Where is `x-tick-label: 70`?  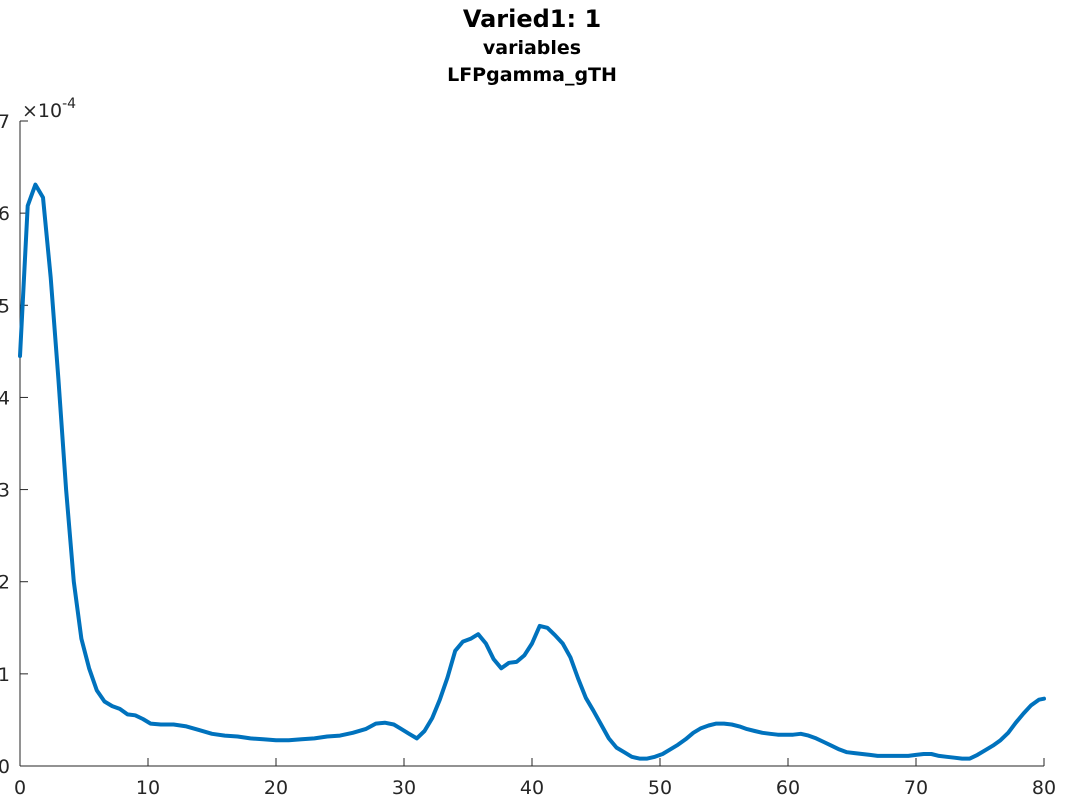
x-tick-label: 70 is located at coordinates (916, 788).